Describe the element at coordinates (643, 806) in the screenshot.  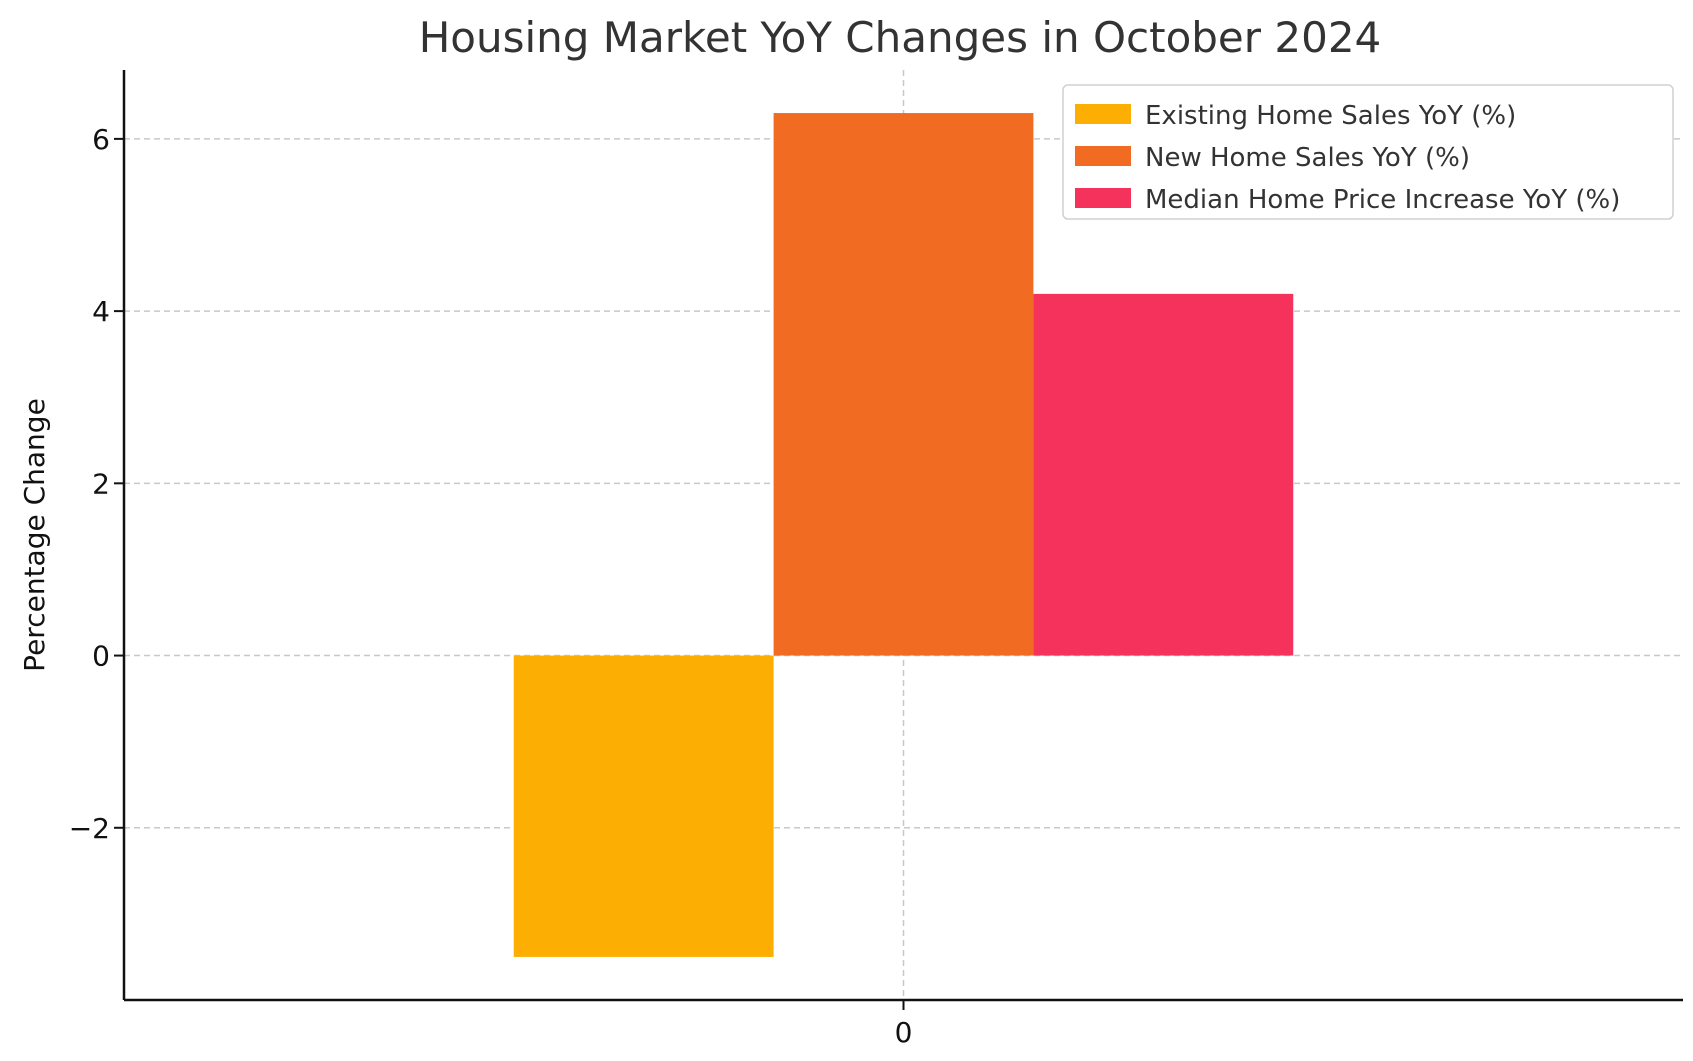
I see `bar-existing-home-sales-yoy` at that location.